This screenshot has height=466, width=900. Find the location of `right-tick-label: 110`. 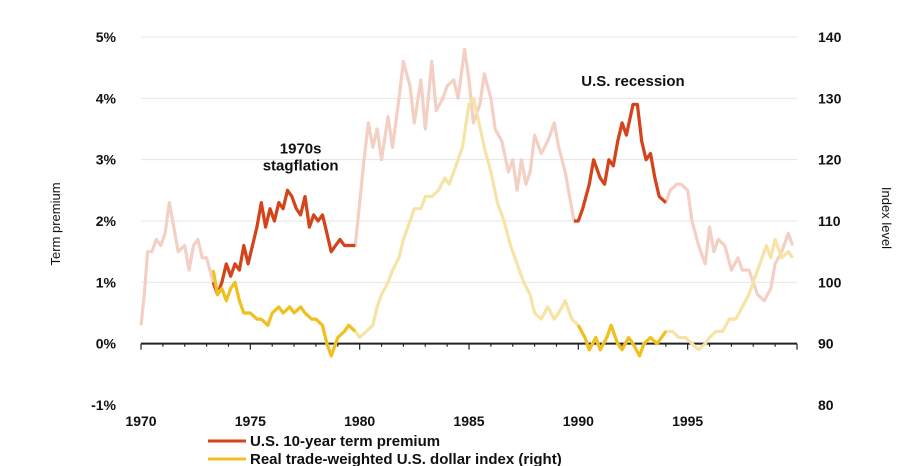

right-tick-label: 110 is located at coordinates (829, 221).